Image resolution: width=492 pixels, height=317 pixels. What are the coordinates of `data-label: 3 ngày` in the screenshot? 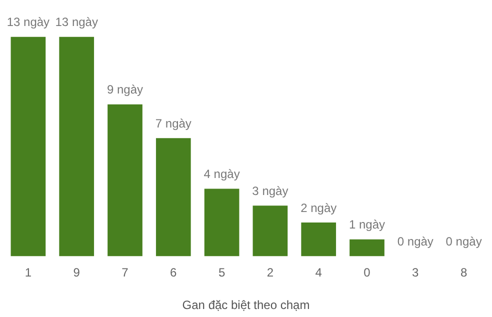 It's located at (270, 191).